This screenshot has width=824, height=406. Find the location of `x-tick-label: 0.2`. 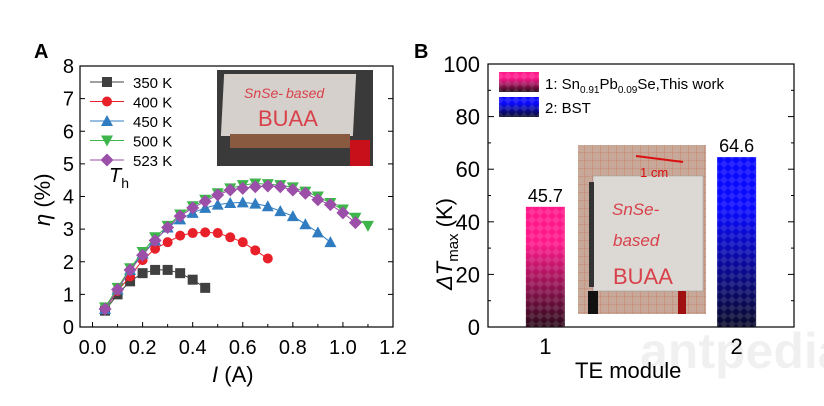

x-tick-label: 0.2 is located at coordinates (143, 348).